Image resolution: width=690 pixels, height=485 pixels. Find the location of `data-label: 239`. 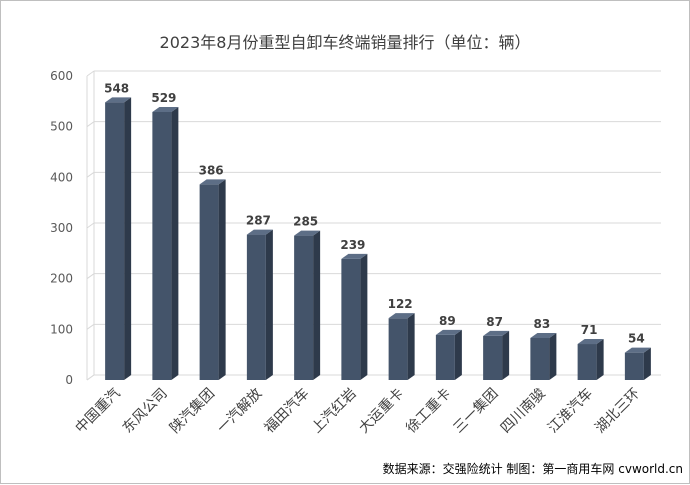

data-label: 239 is located at coordinates (352, 245).